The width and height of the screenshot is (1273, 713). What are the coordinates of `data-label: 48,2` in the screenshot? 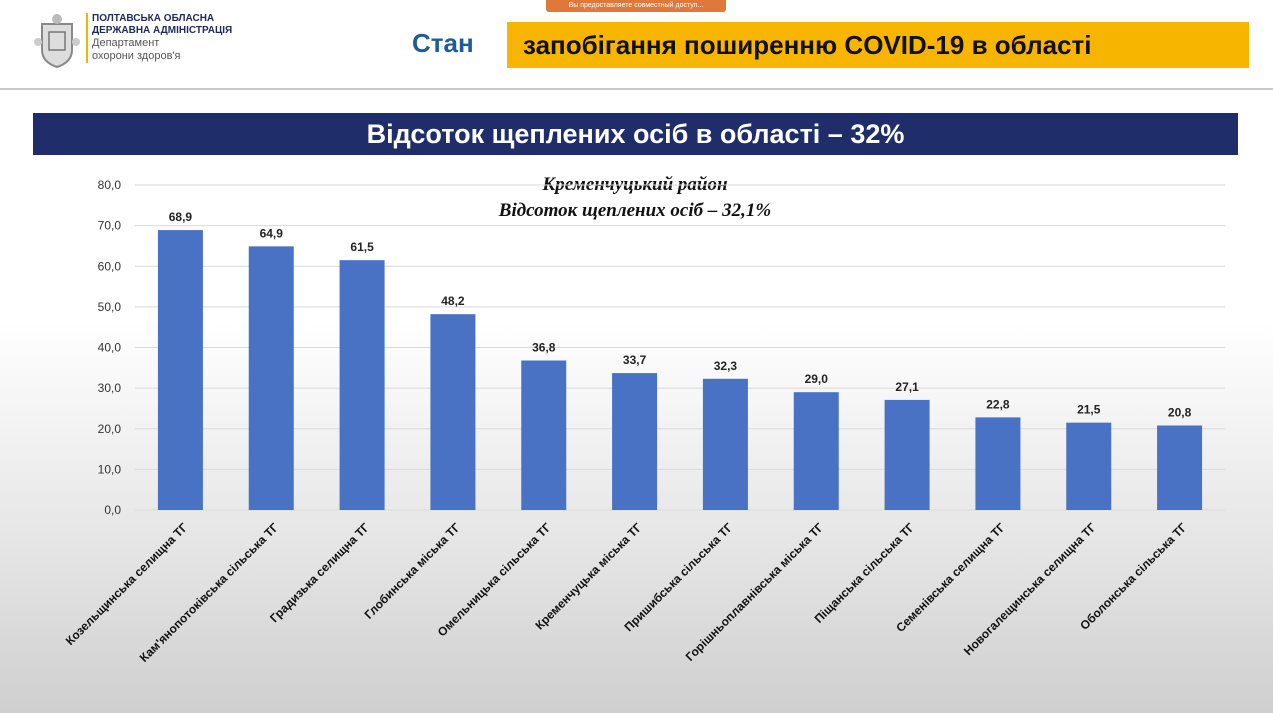 It's located at (453, 301).